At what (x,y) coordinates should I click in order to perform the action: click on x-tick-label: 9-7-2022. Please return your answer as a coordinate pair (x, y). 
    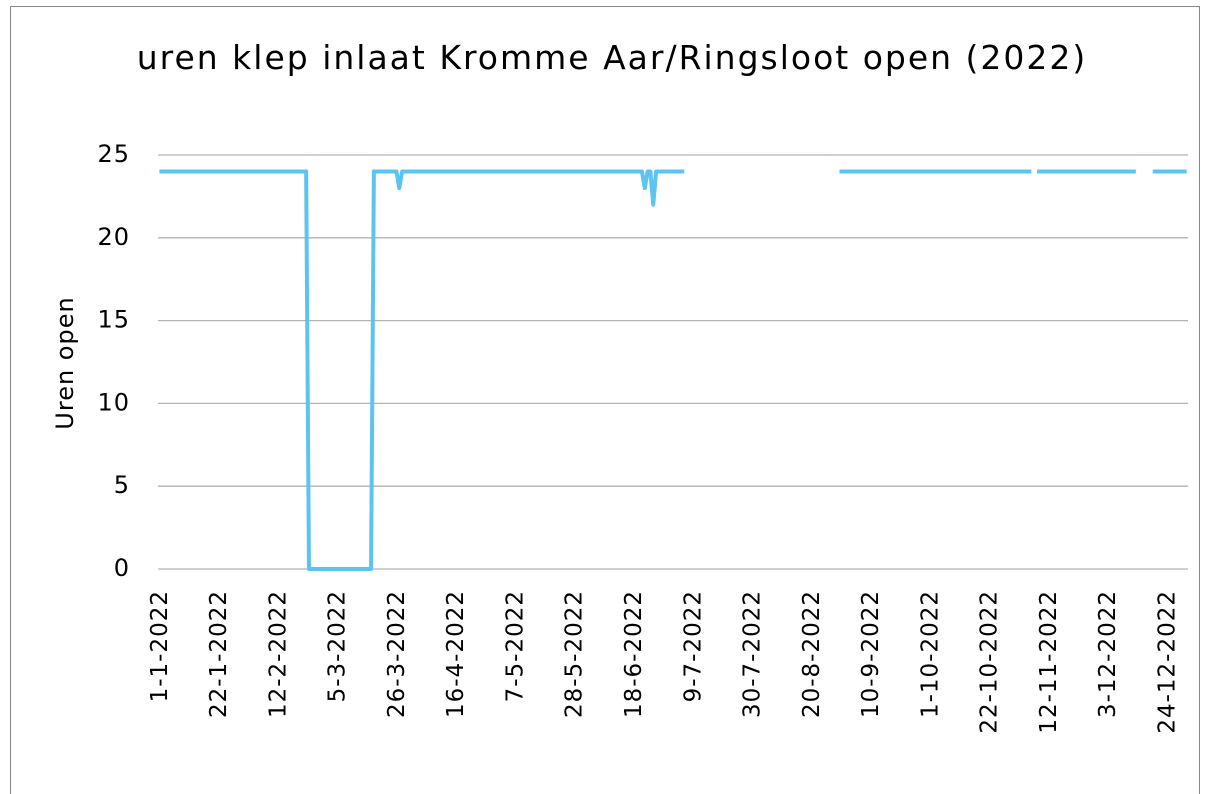
    Looking at the image, I should click on (693, 646).